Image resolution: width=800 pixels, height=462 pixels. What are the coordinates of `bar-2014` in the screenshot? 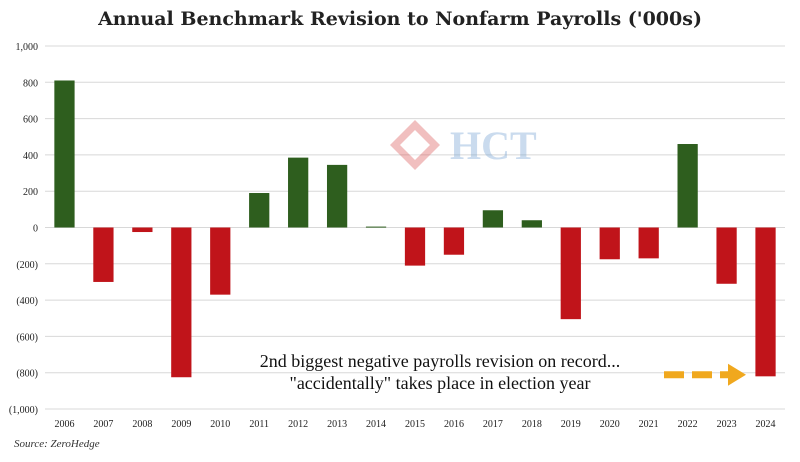 It's located at (376, 227).